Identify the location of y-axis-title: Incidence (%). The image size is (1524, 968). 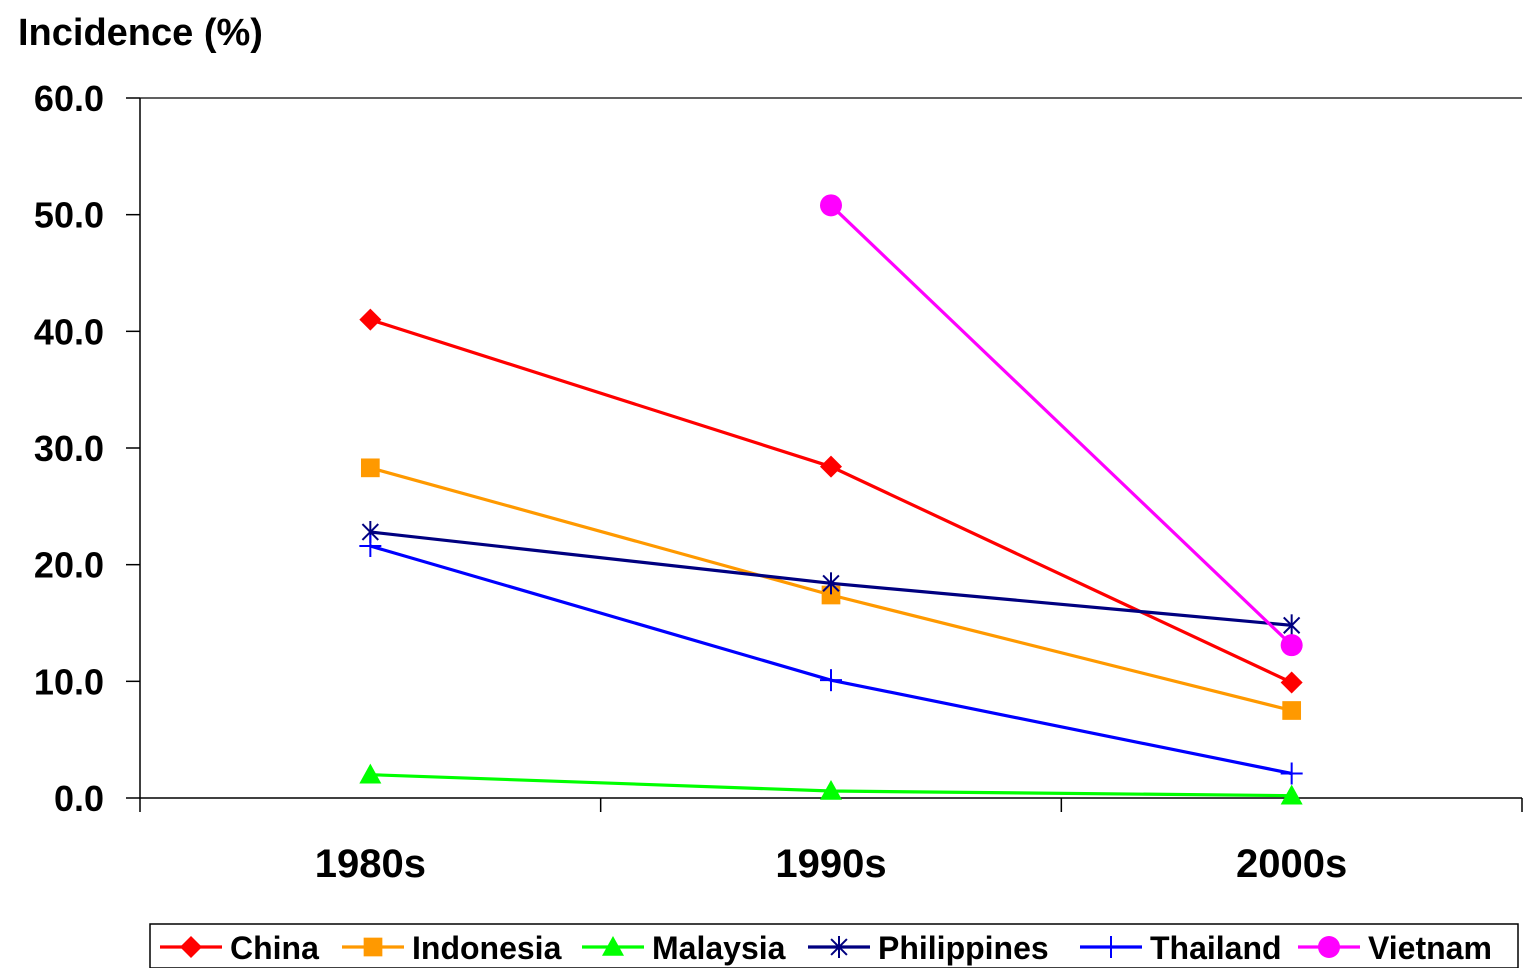
(140, 33).